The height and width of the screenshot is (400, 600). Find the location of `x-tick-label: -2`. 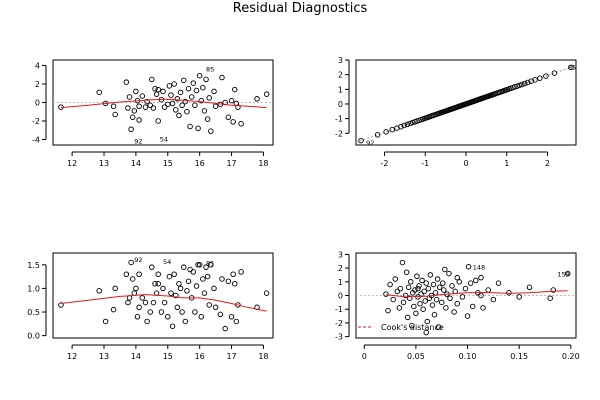

x-tick-label: -2 is located at coordinates (385, 163).